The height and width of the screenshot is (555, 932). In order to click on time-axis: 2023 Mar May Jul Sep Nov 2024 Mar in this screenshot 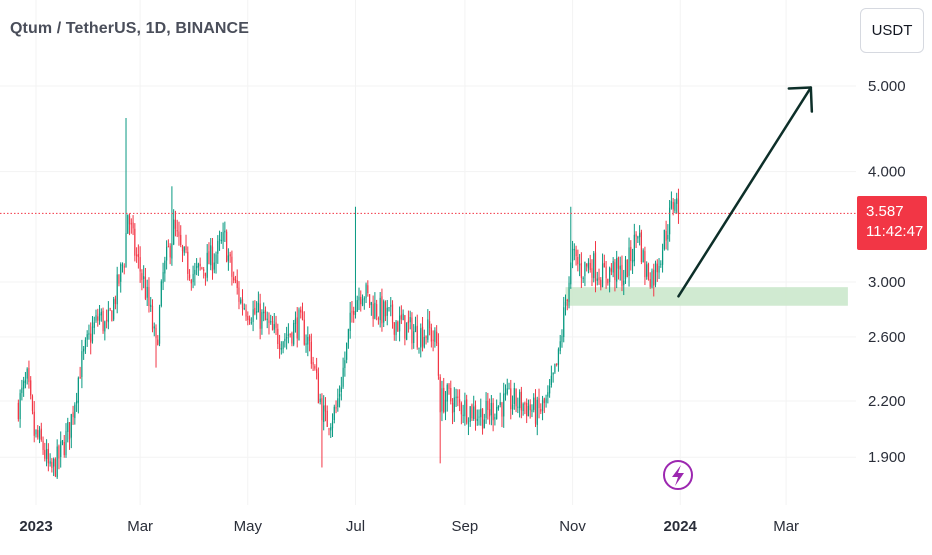, I will do `click(409, 526)`.